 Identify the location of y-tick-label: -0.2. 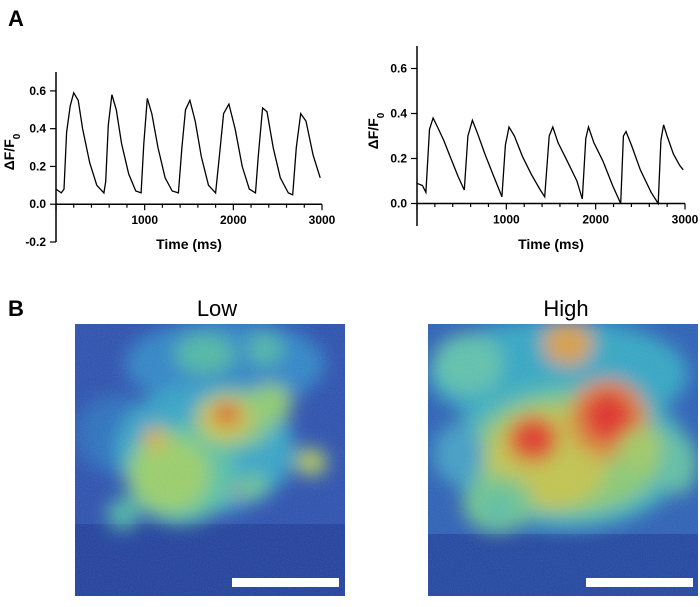
(35, 242).